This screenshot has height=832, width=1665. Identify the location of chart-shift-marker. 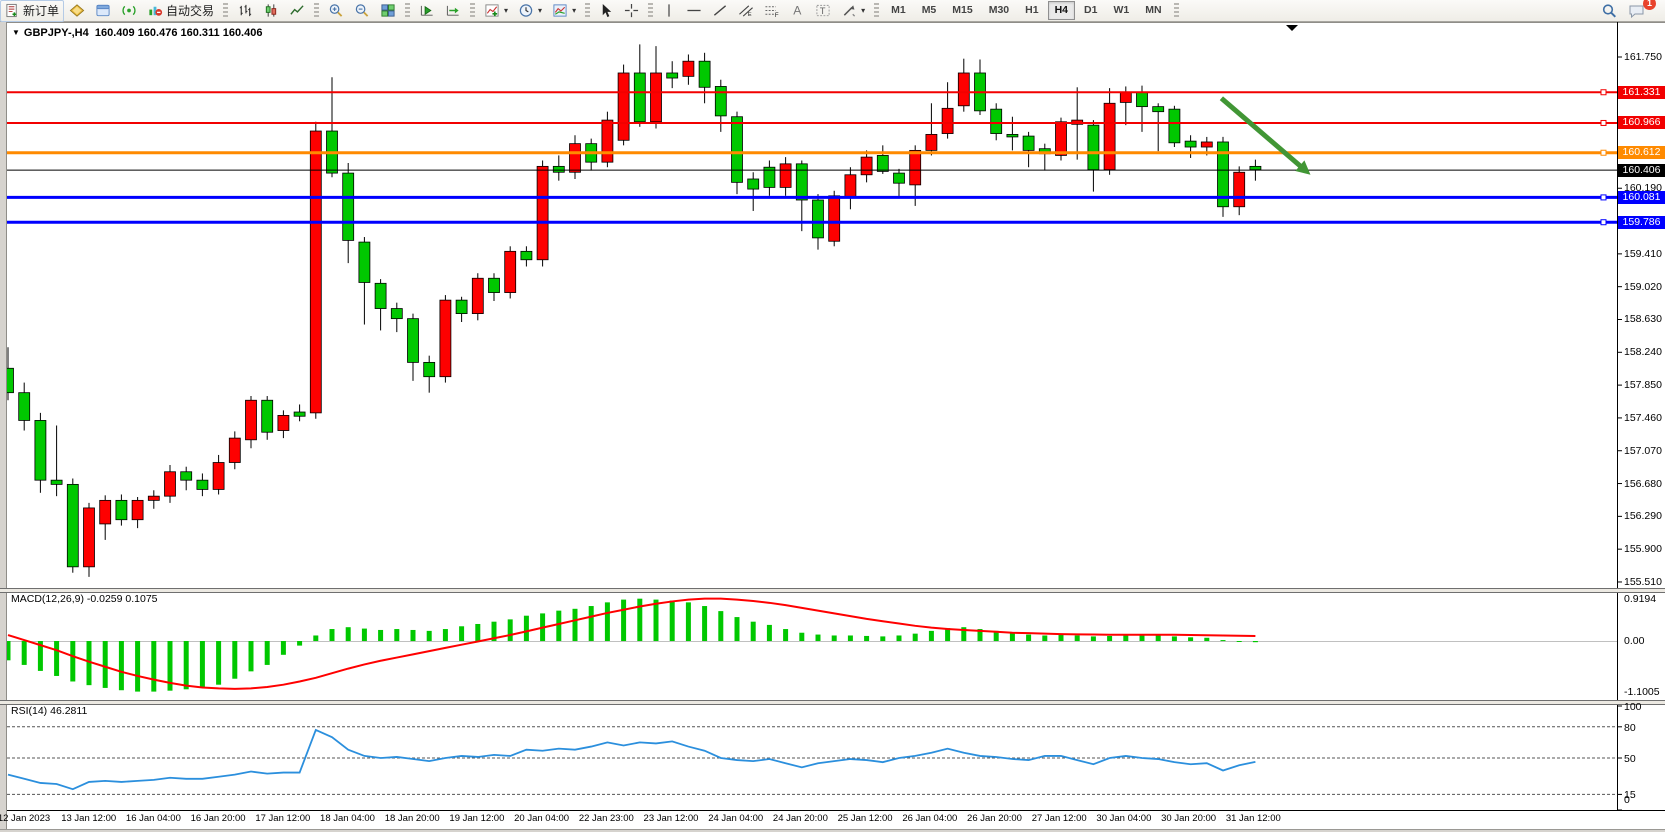
(1292, 28).